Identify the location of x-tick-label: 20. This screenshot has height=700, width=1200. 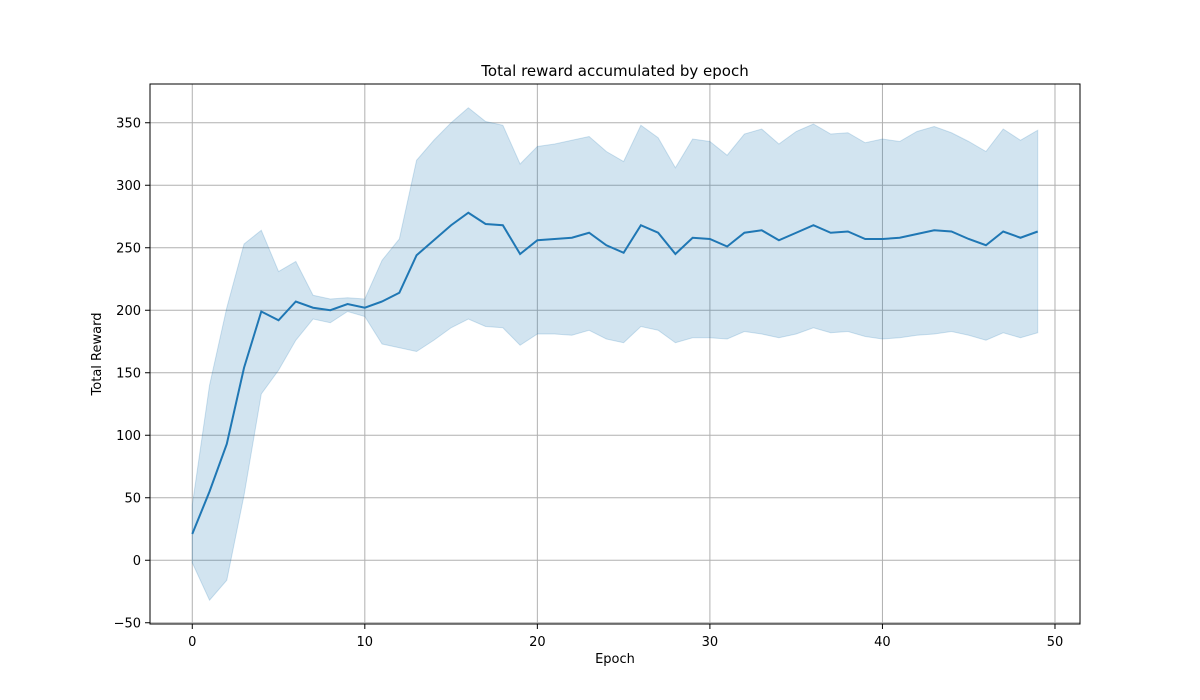
(537, 642).